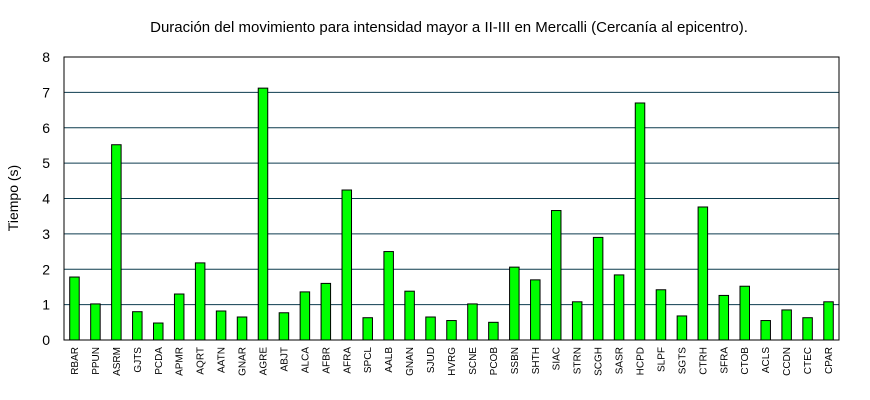  Describe the element at coordinates (535, 310) in the screenshot. I see `bar-shth` at that location.